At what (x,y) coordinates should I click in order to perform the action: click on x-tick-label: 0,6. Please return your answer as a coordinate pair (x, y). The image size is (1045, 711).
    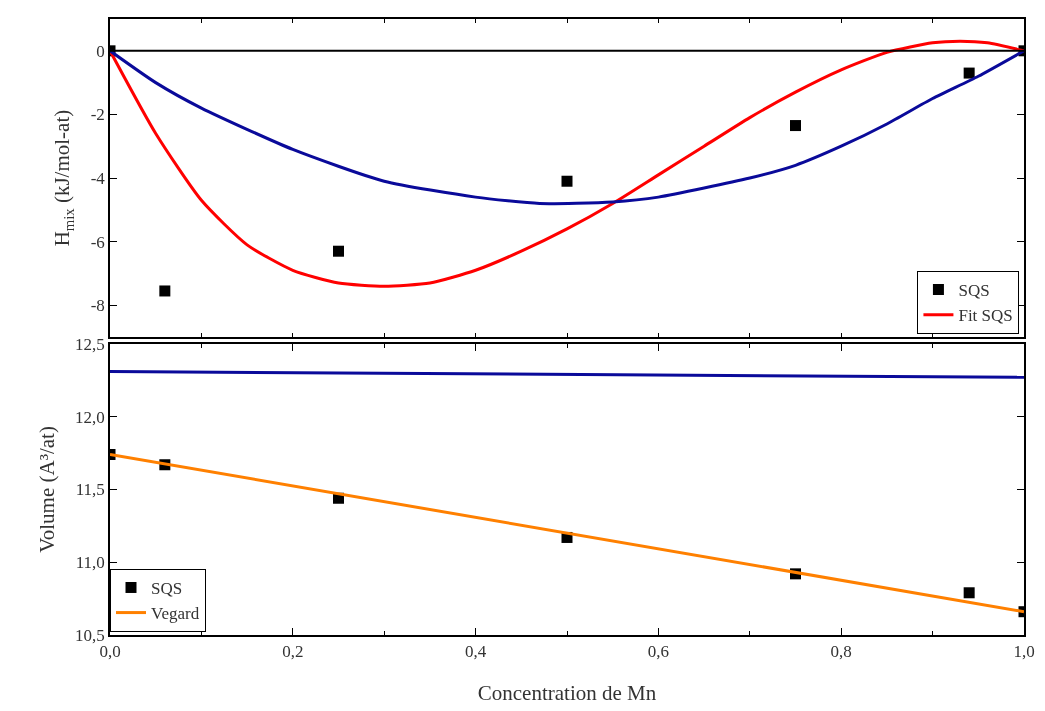
    Looking at the image, I should click on (658, 652).